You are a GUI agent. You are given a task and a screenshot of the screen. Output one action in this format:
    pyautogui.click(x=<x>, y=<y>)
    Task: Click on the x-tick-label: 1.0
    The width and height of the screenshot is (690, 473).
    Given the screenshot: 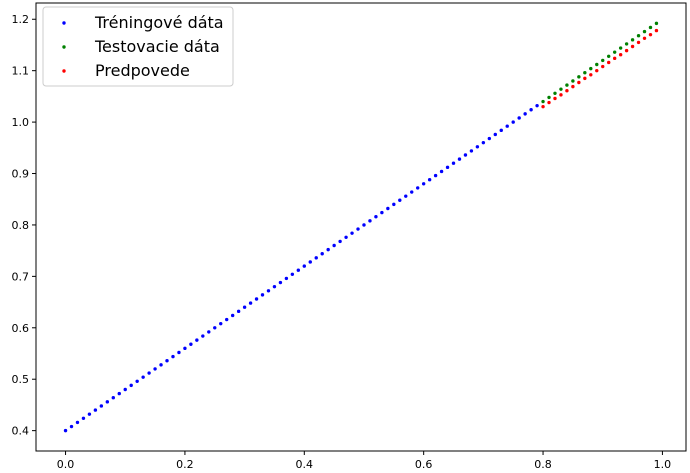 What is the action you would take?
    pyautogui.click(x=663, y=463)
    